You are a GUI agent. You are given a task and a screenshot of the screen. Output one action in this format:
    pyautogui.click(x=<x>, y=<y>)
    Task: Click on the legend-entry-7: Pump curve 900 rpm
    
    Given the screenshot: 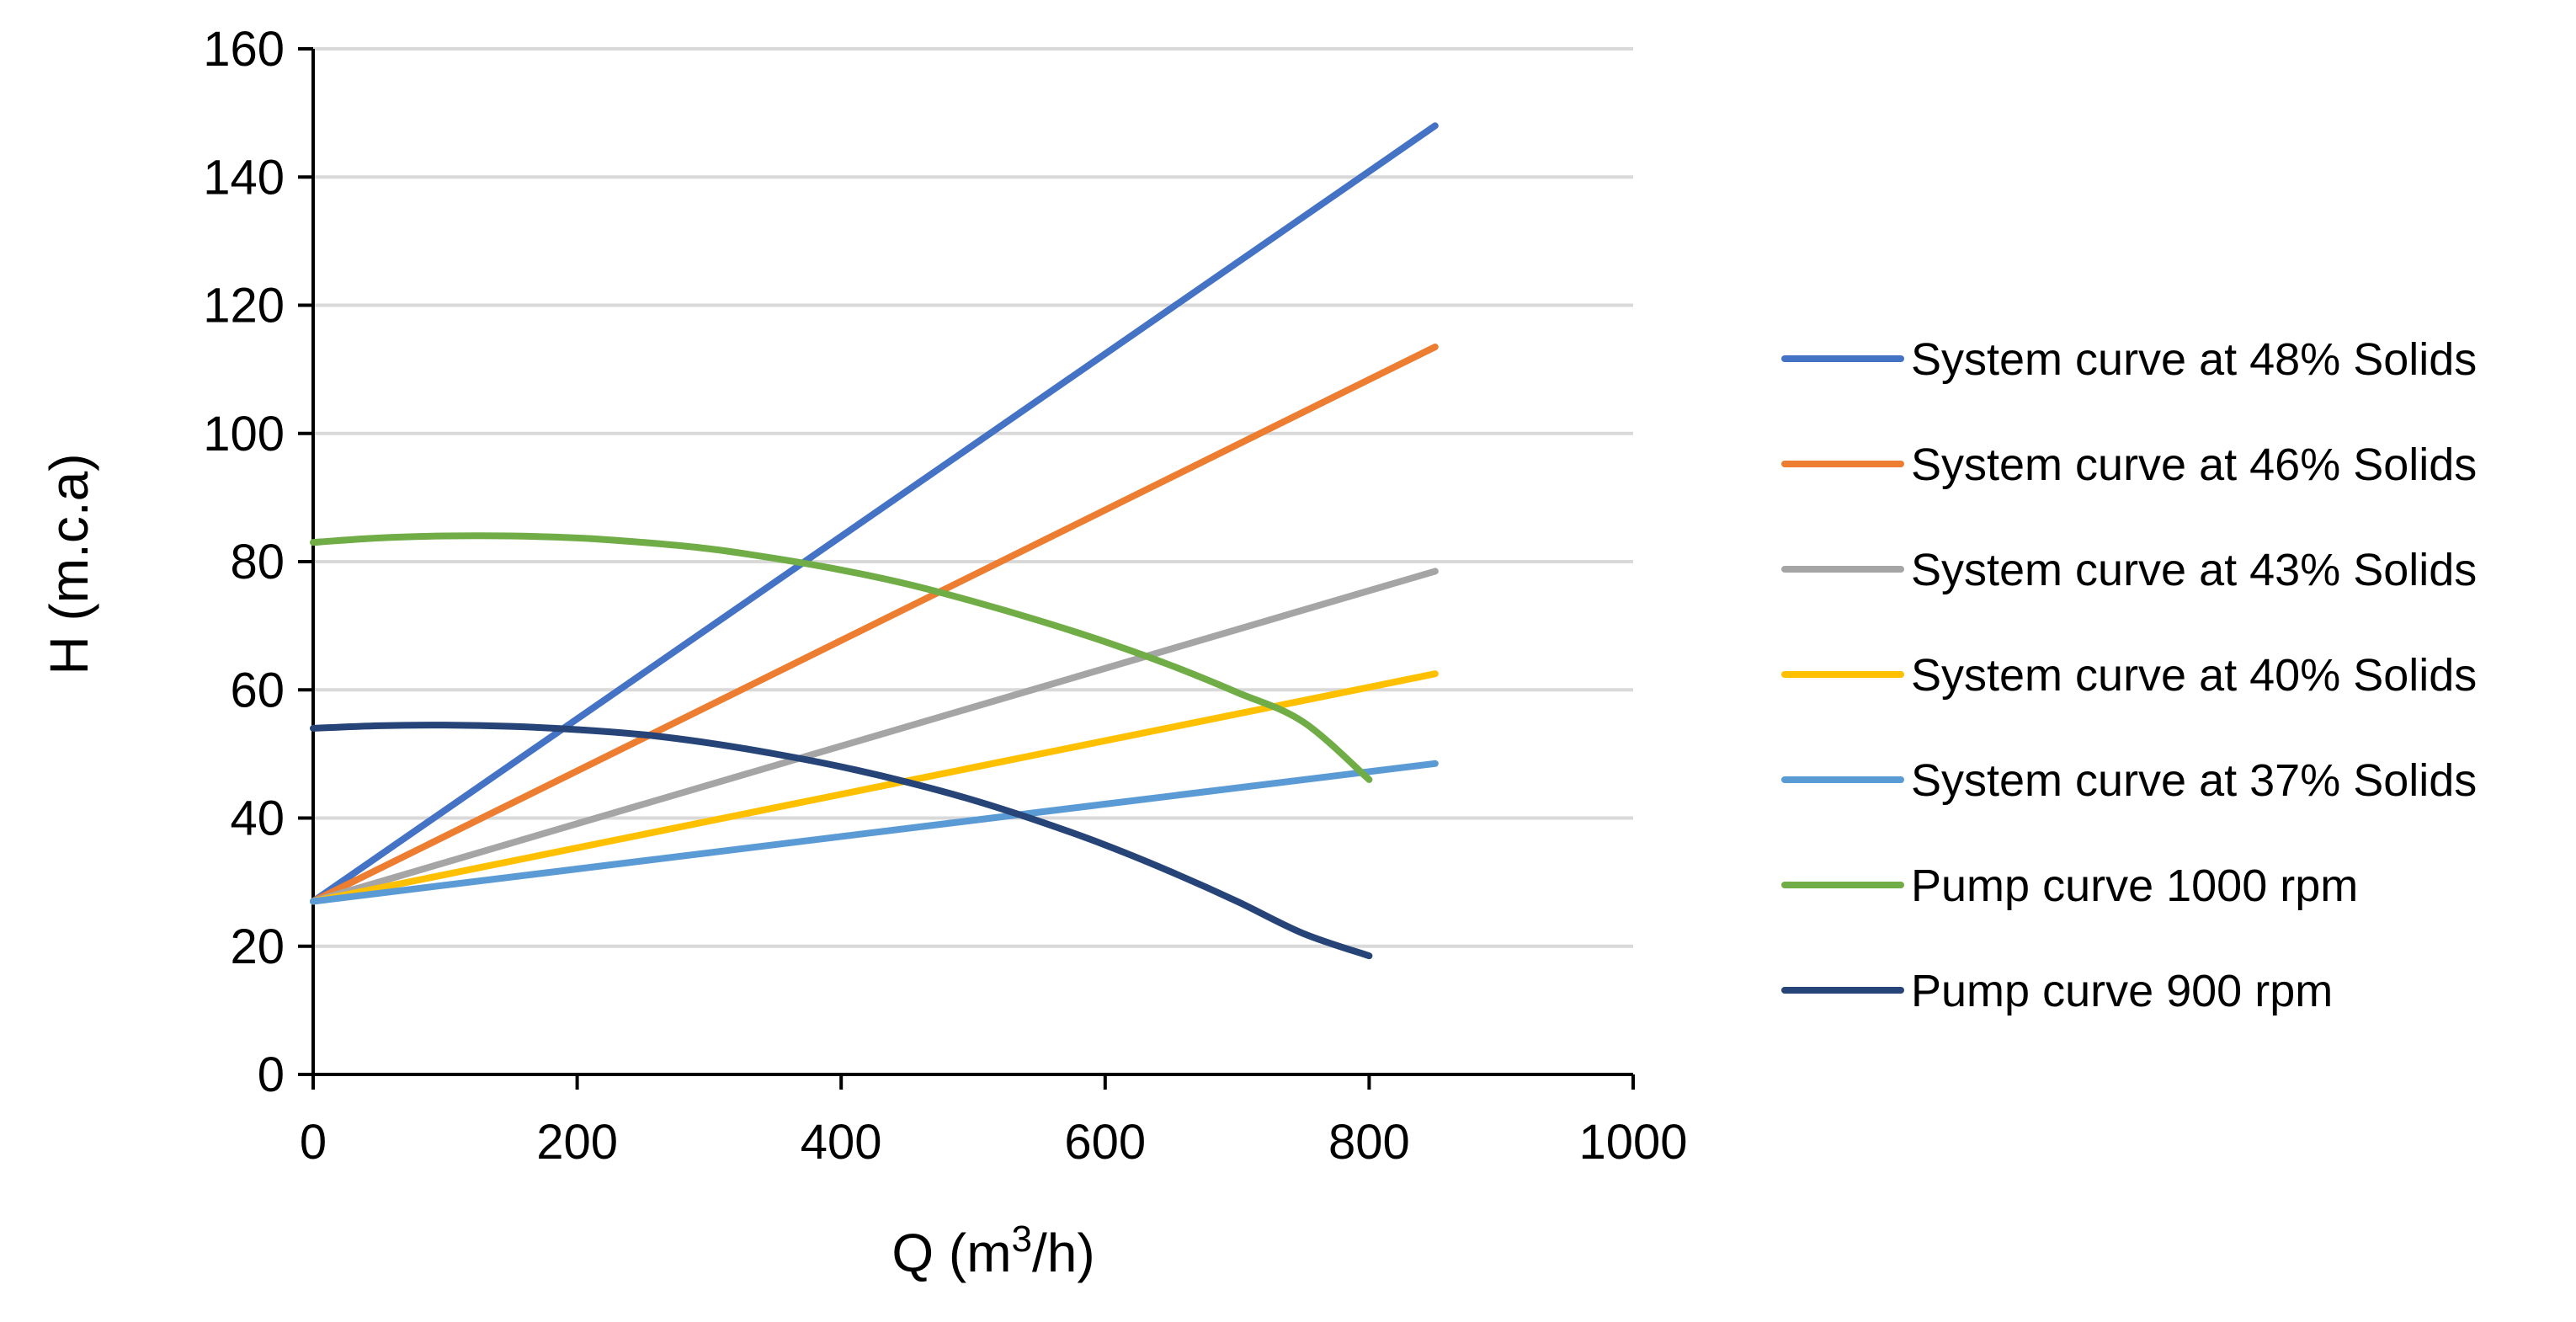 What is the action you would take?
    pyautogui.click(x=2057, y=991)
    